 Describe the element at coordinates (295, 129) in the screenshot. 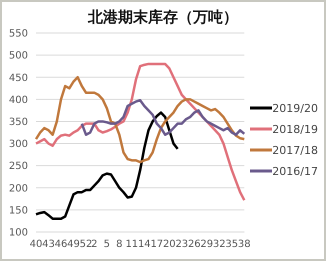

I see `legend-label: 2018/19` at that location.